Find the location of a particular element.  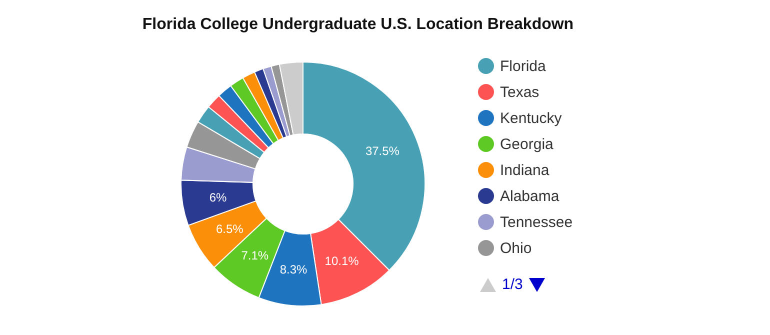

legend-label: Ohio is located at coordinates (516, 248).